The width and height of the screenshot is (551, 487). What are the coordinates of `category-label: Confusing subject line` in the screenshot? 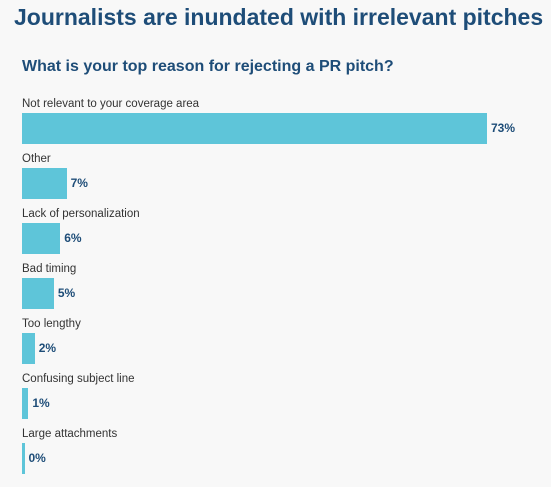 It's located at (78, 379).